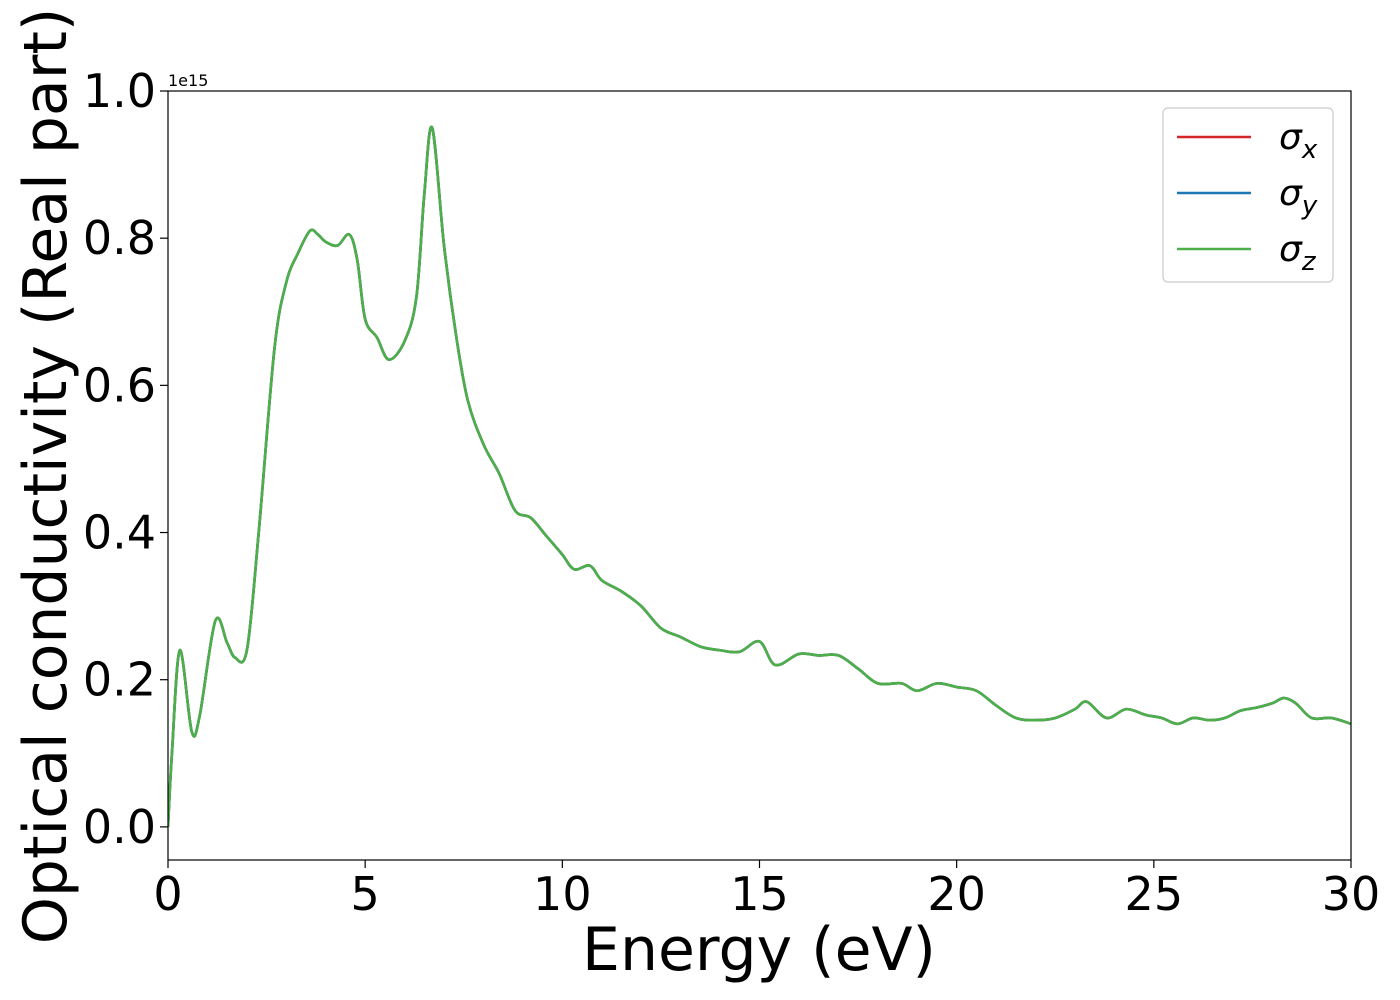 This screenshot has height=1000, width=1400. I want to click on y-tick-label: 1.0, so click(119, 91).